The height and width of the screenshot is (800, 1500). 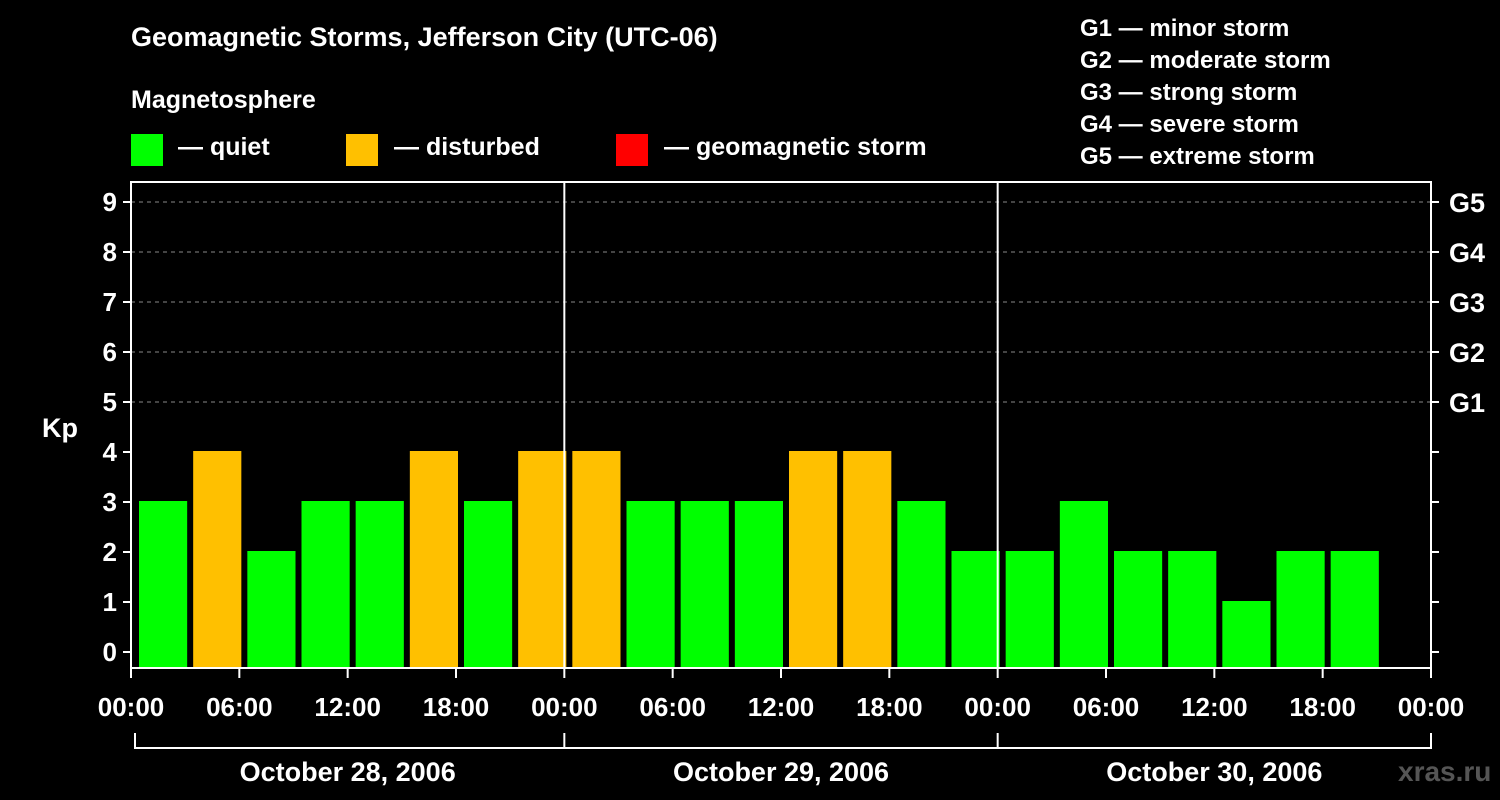 What do you see at coordinates (672, 707) in the screenshot?
I see `x-tick-label-5: 06:00` at bounding box center [672, 707].